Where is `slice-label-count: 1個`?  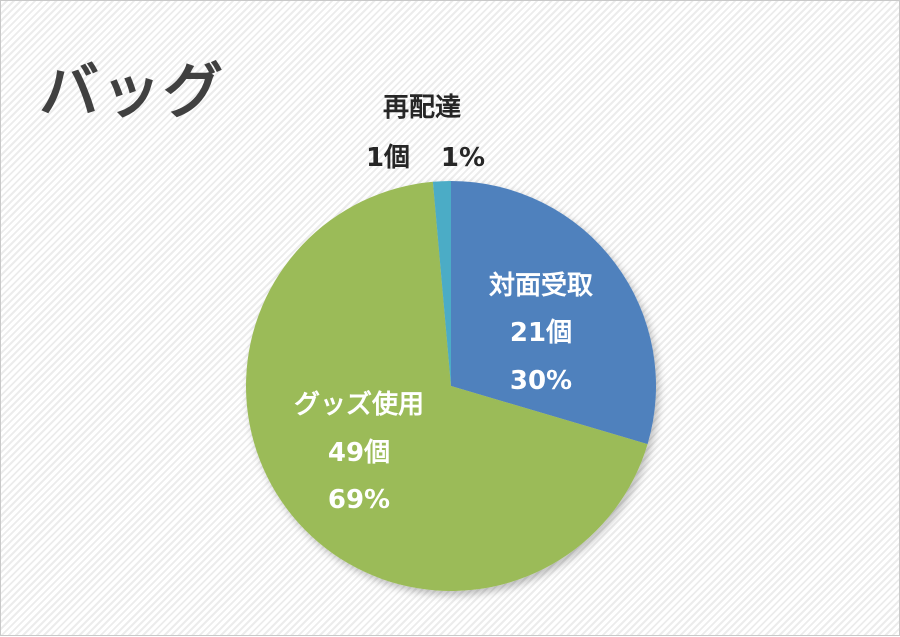
slice-label-count: 1個 is located at coordinates (388, 158).